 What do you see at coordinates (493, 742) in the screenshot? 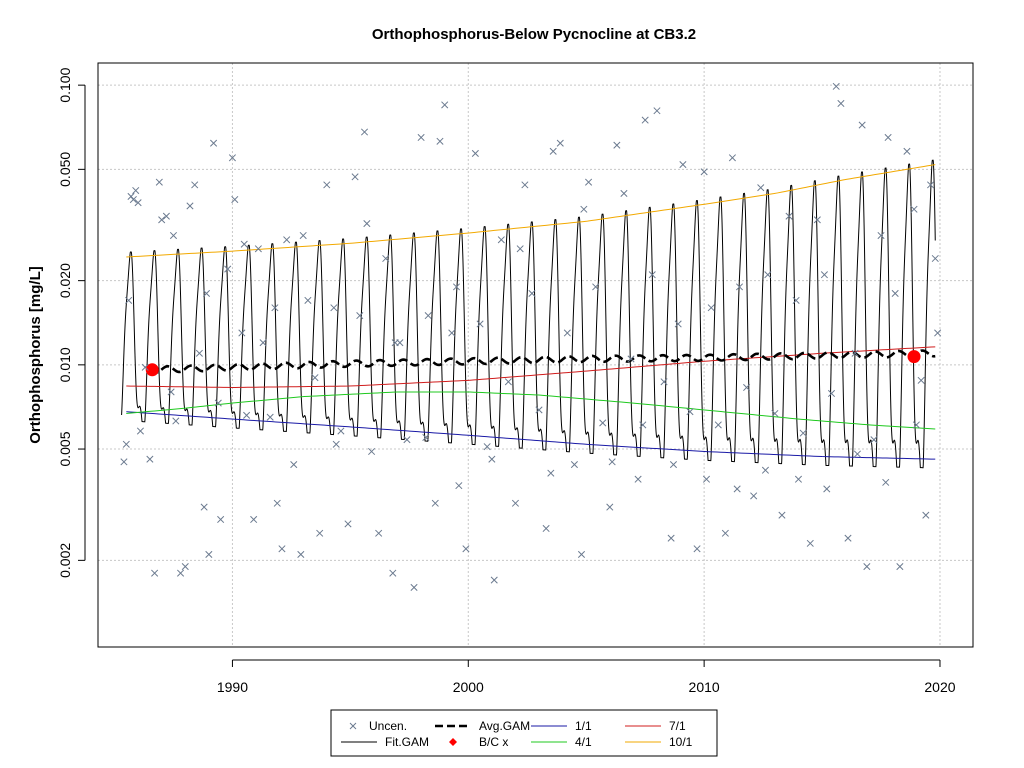
I see `legend-label: B/C x` at bounding box center [493, 742].